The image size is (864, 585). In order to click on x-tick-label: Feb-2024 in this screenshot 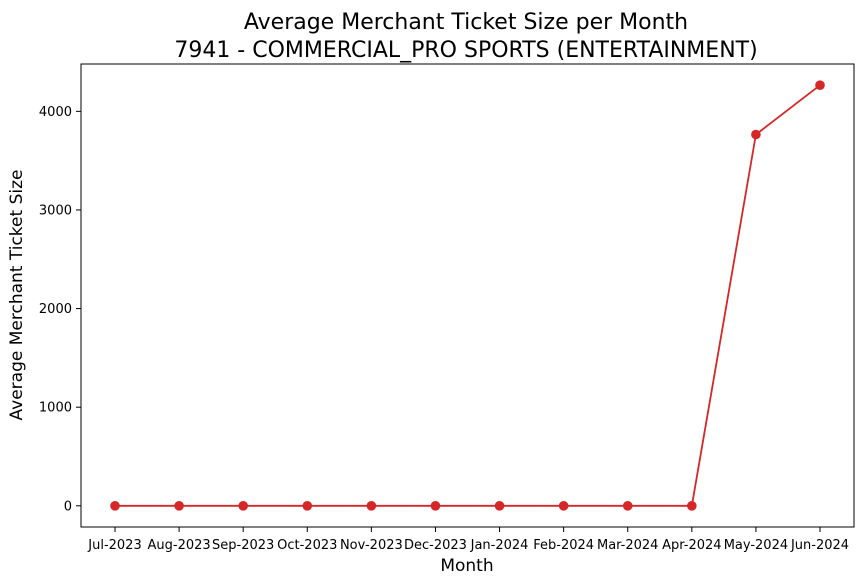, I will do `click(563, 545)`.